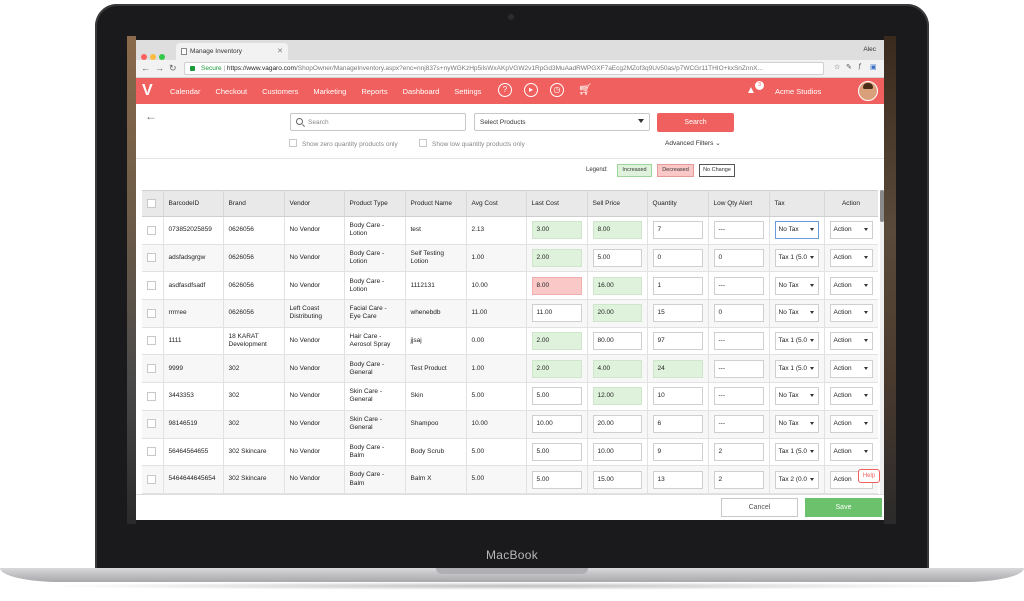 This screenshot has width=1024, height=601. I want to click on col-vendor: Vendor, so click(314, 203).